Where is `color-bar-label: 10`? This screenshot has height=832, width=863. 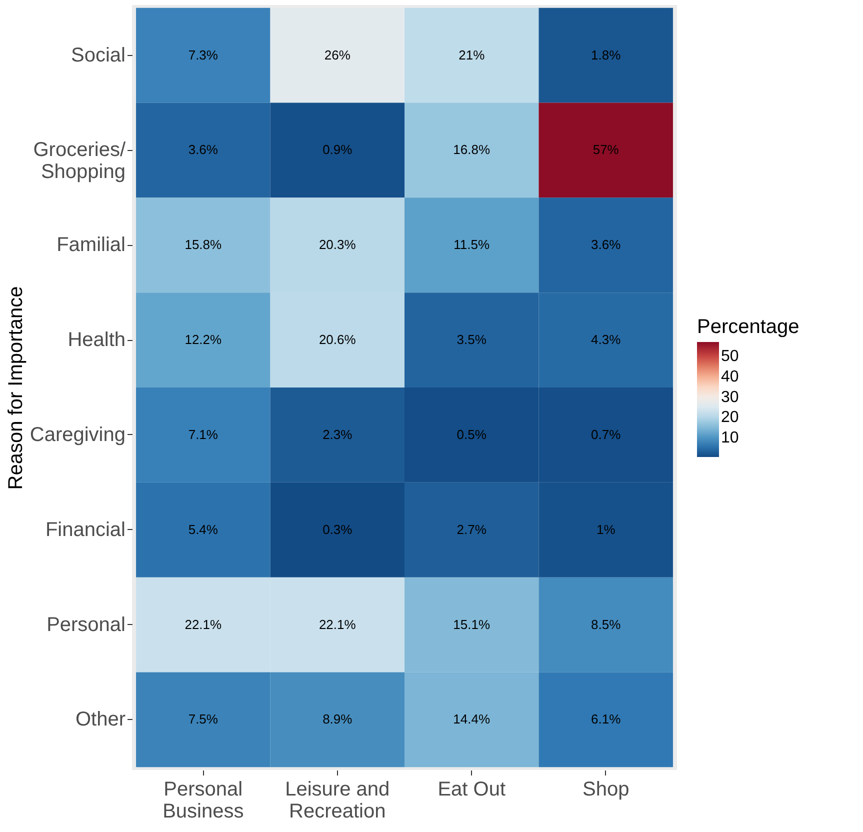 color-bar-label: 10 is located at coordinates (730, 437).